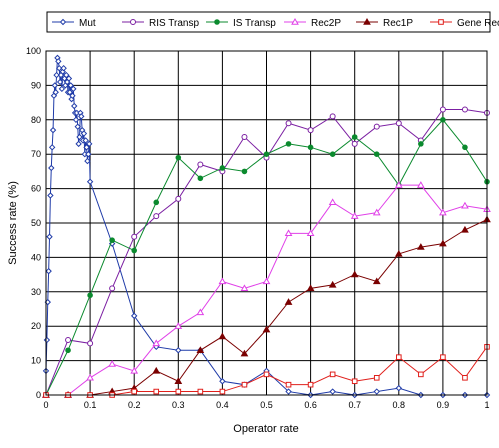 This screenshot has height=448, width=499. Describe the element at coordinates (45, 405) in the screenshot. I see `x-tick-label: 0` at that location.